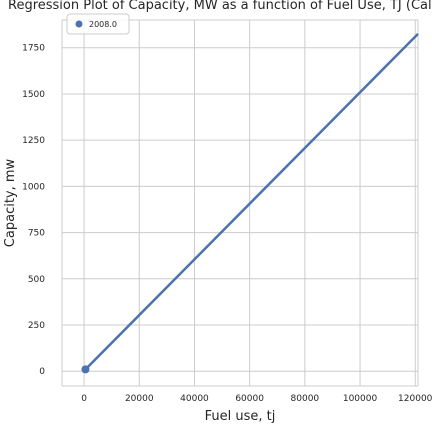  I want to click on legend-label-2008: 2008.0, so click(103, 24).